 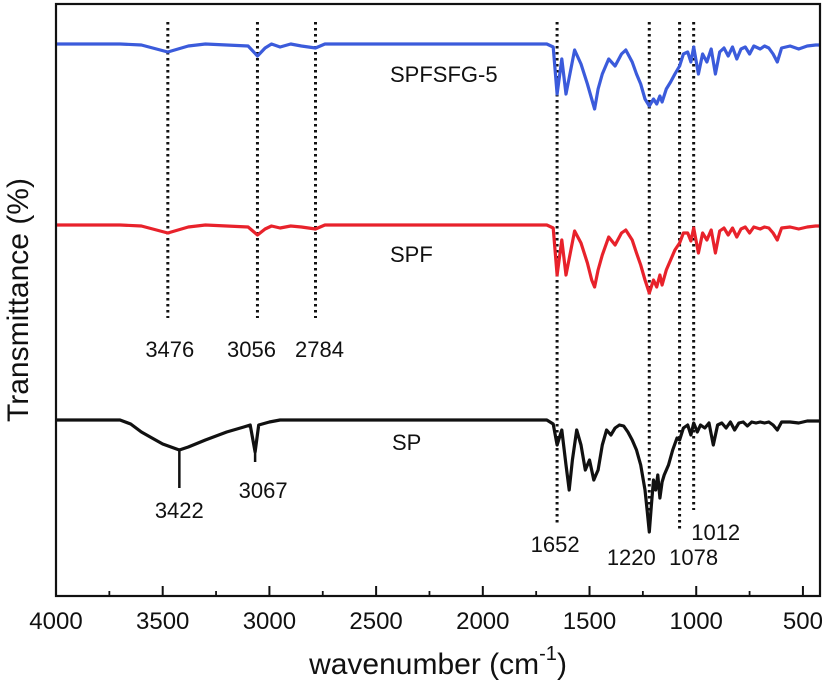 I want to click on peak-label-1220: 1220, so click(x=631, y=557).